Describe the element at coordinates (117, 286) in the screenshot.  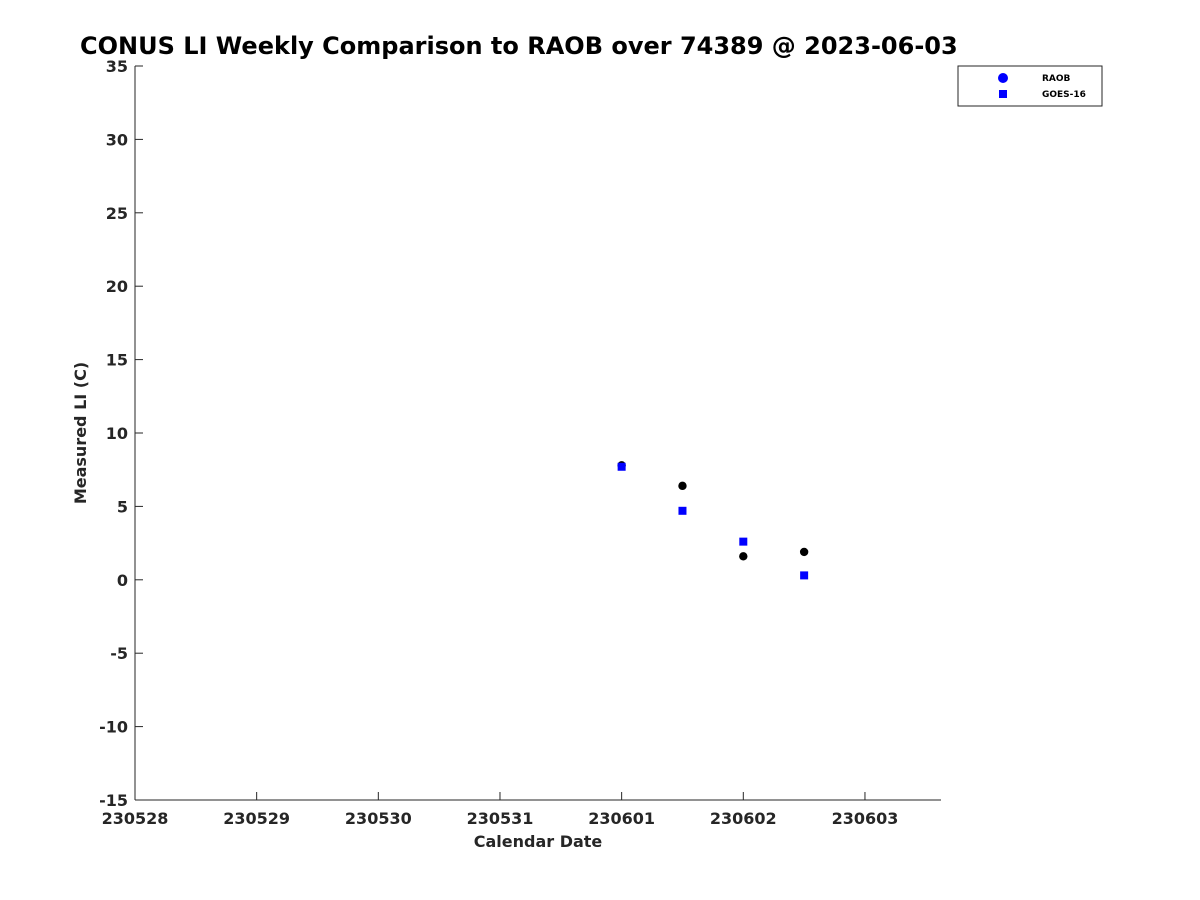
I see `y-tick-label: 20` at that location.